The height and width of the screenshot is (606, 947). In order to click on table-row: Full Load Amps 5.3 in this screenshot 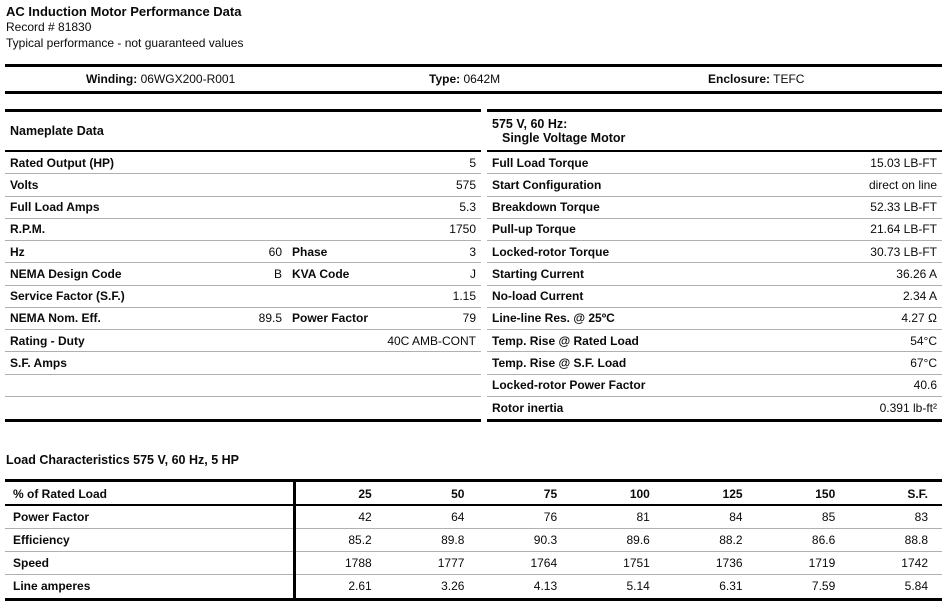, I will do `click(243, 208)`.